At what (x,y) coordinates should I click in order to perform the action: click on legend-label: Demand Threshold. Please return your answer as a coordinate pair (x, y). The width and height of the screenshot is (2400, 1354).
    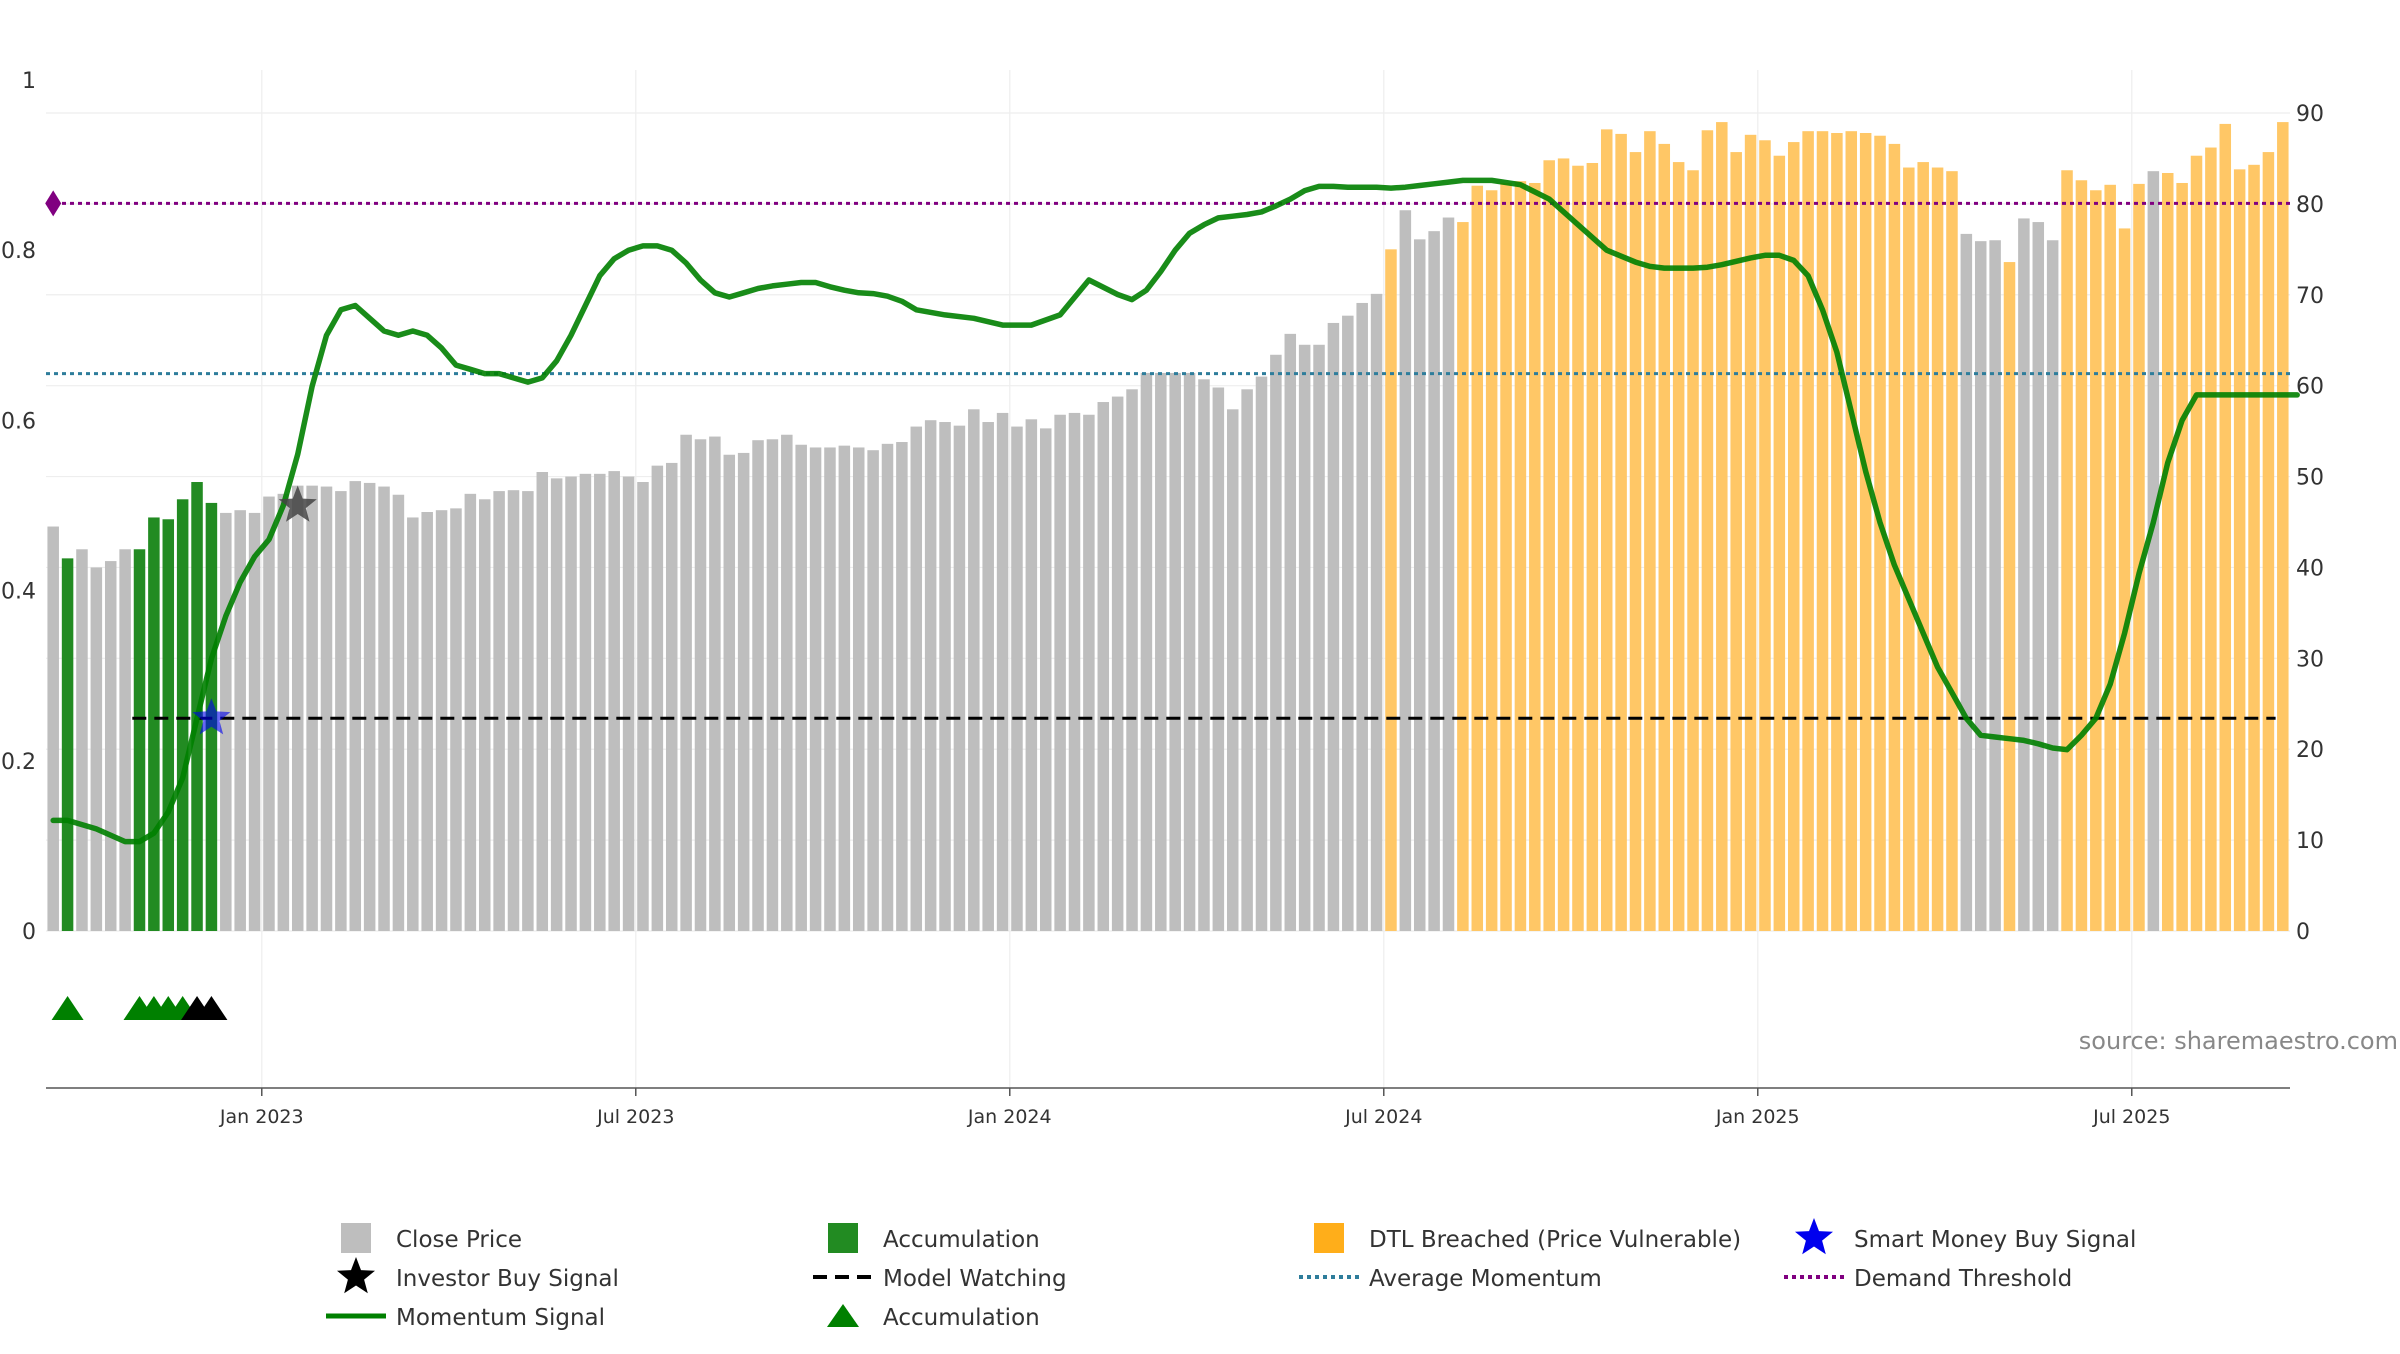
    Looking at the image, I should click on (1963, 1279).